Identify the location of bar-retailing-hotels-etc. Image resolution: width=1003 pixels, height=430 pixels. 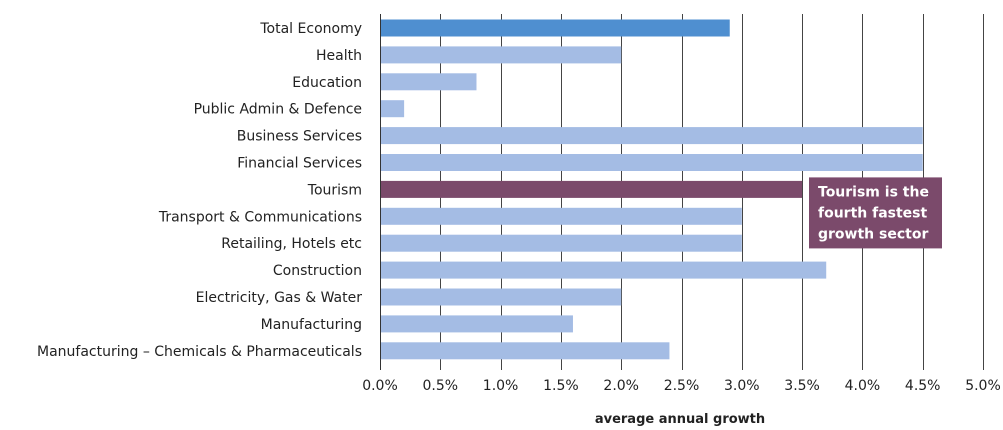
(561, 243).